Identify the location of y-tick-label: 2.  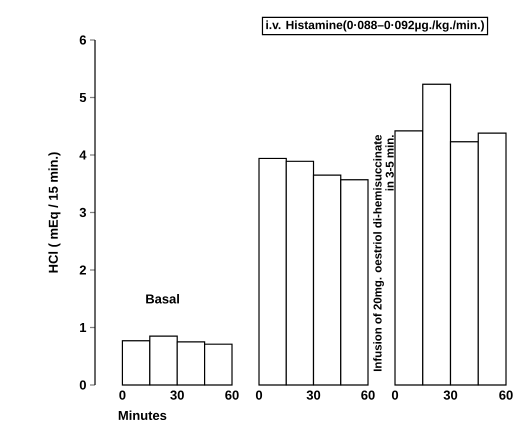
(83, 270).